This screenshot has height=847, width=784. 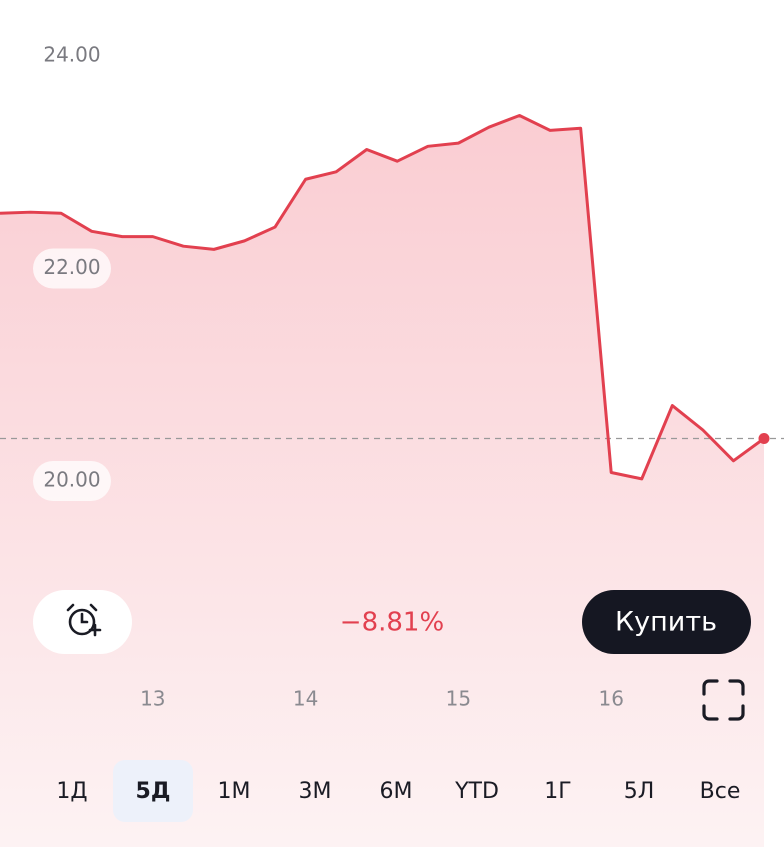 What do you see at coordinates (305, 699) in the screenshot?
I see `x-tick-label: 14` at bounding box center [305, 699].